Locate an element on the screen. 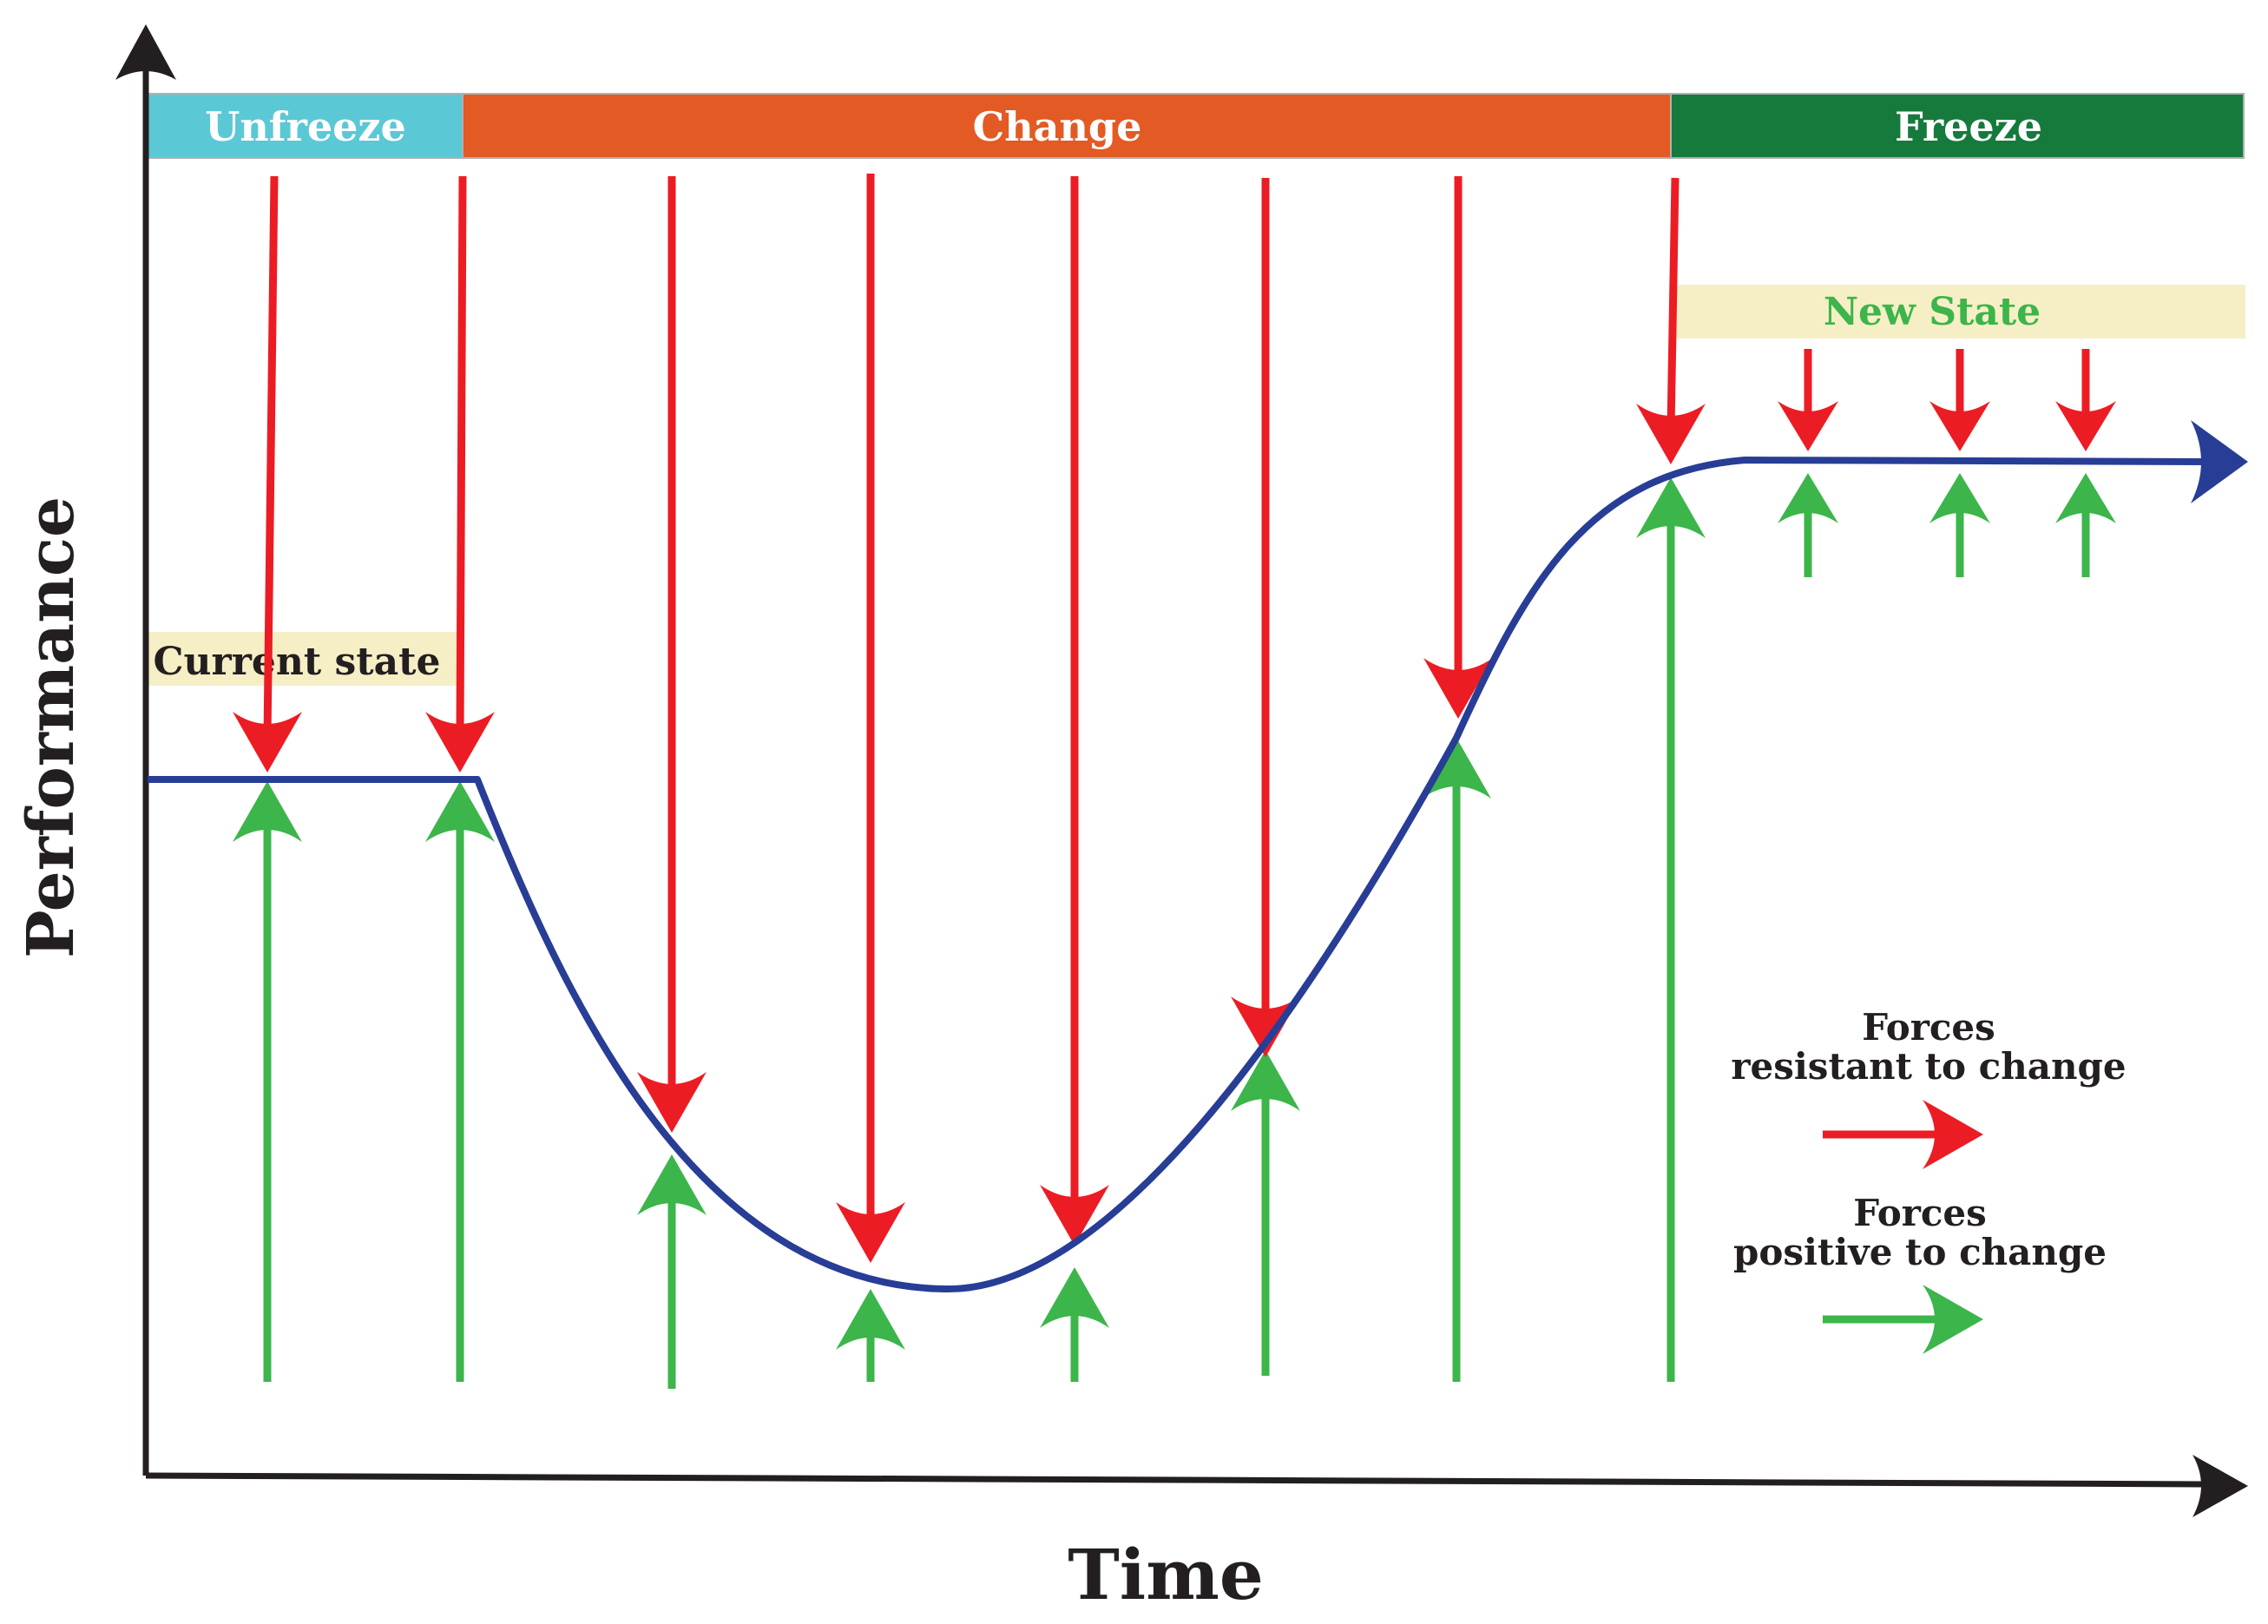 Image resolution: width=2268 pixels, height=1624 pixels. legend-resistant-line1: Forces is located at coordinates (1928, 1027).